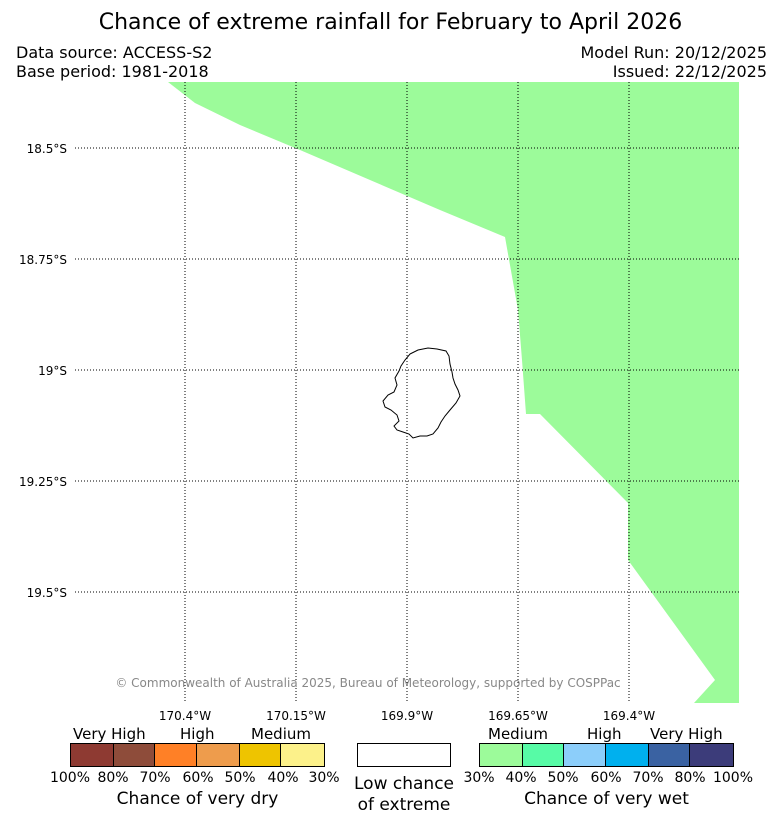 The height and width of the screenshot is (827, 781). Describe the element at coordinates (674, 52) in the screenshot. I see `model-run: Model Run: 20/12/2025` at that location.